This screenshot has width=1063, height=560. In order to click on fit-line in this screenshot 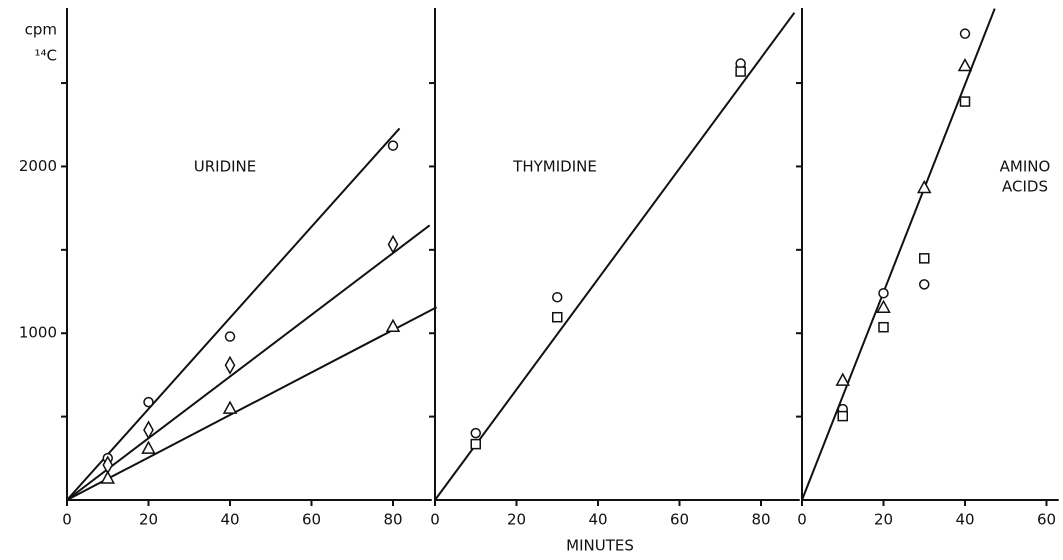, I will do `click(252, 403)`.